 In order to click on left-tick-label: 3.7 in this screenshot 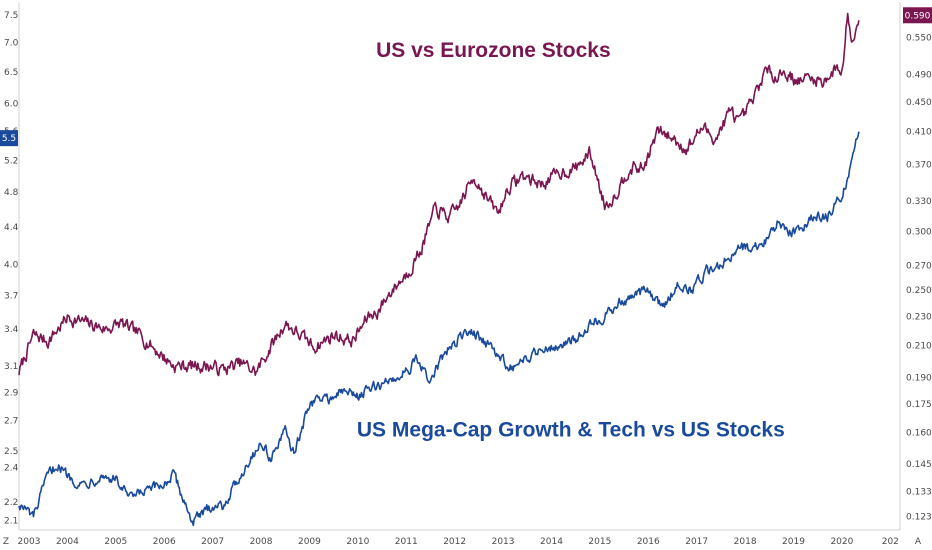, I will do `click(11, 297)`.